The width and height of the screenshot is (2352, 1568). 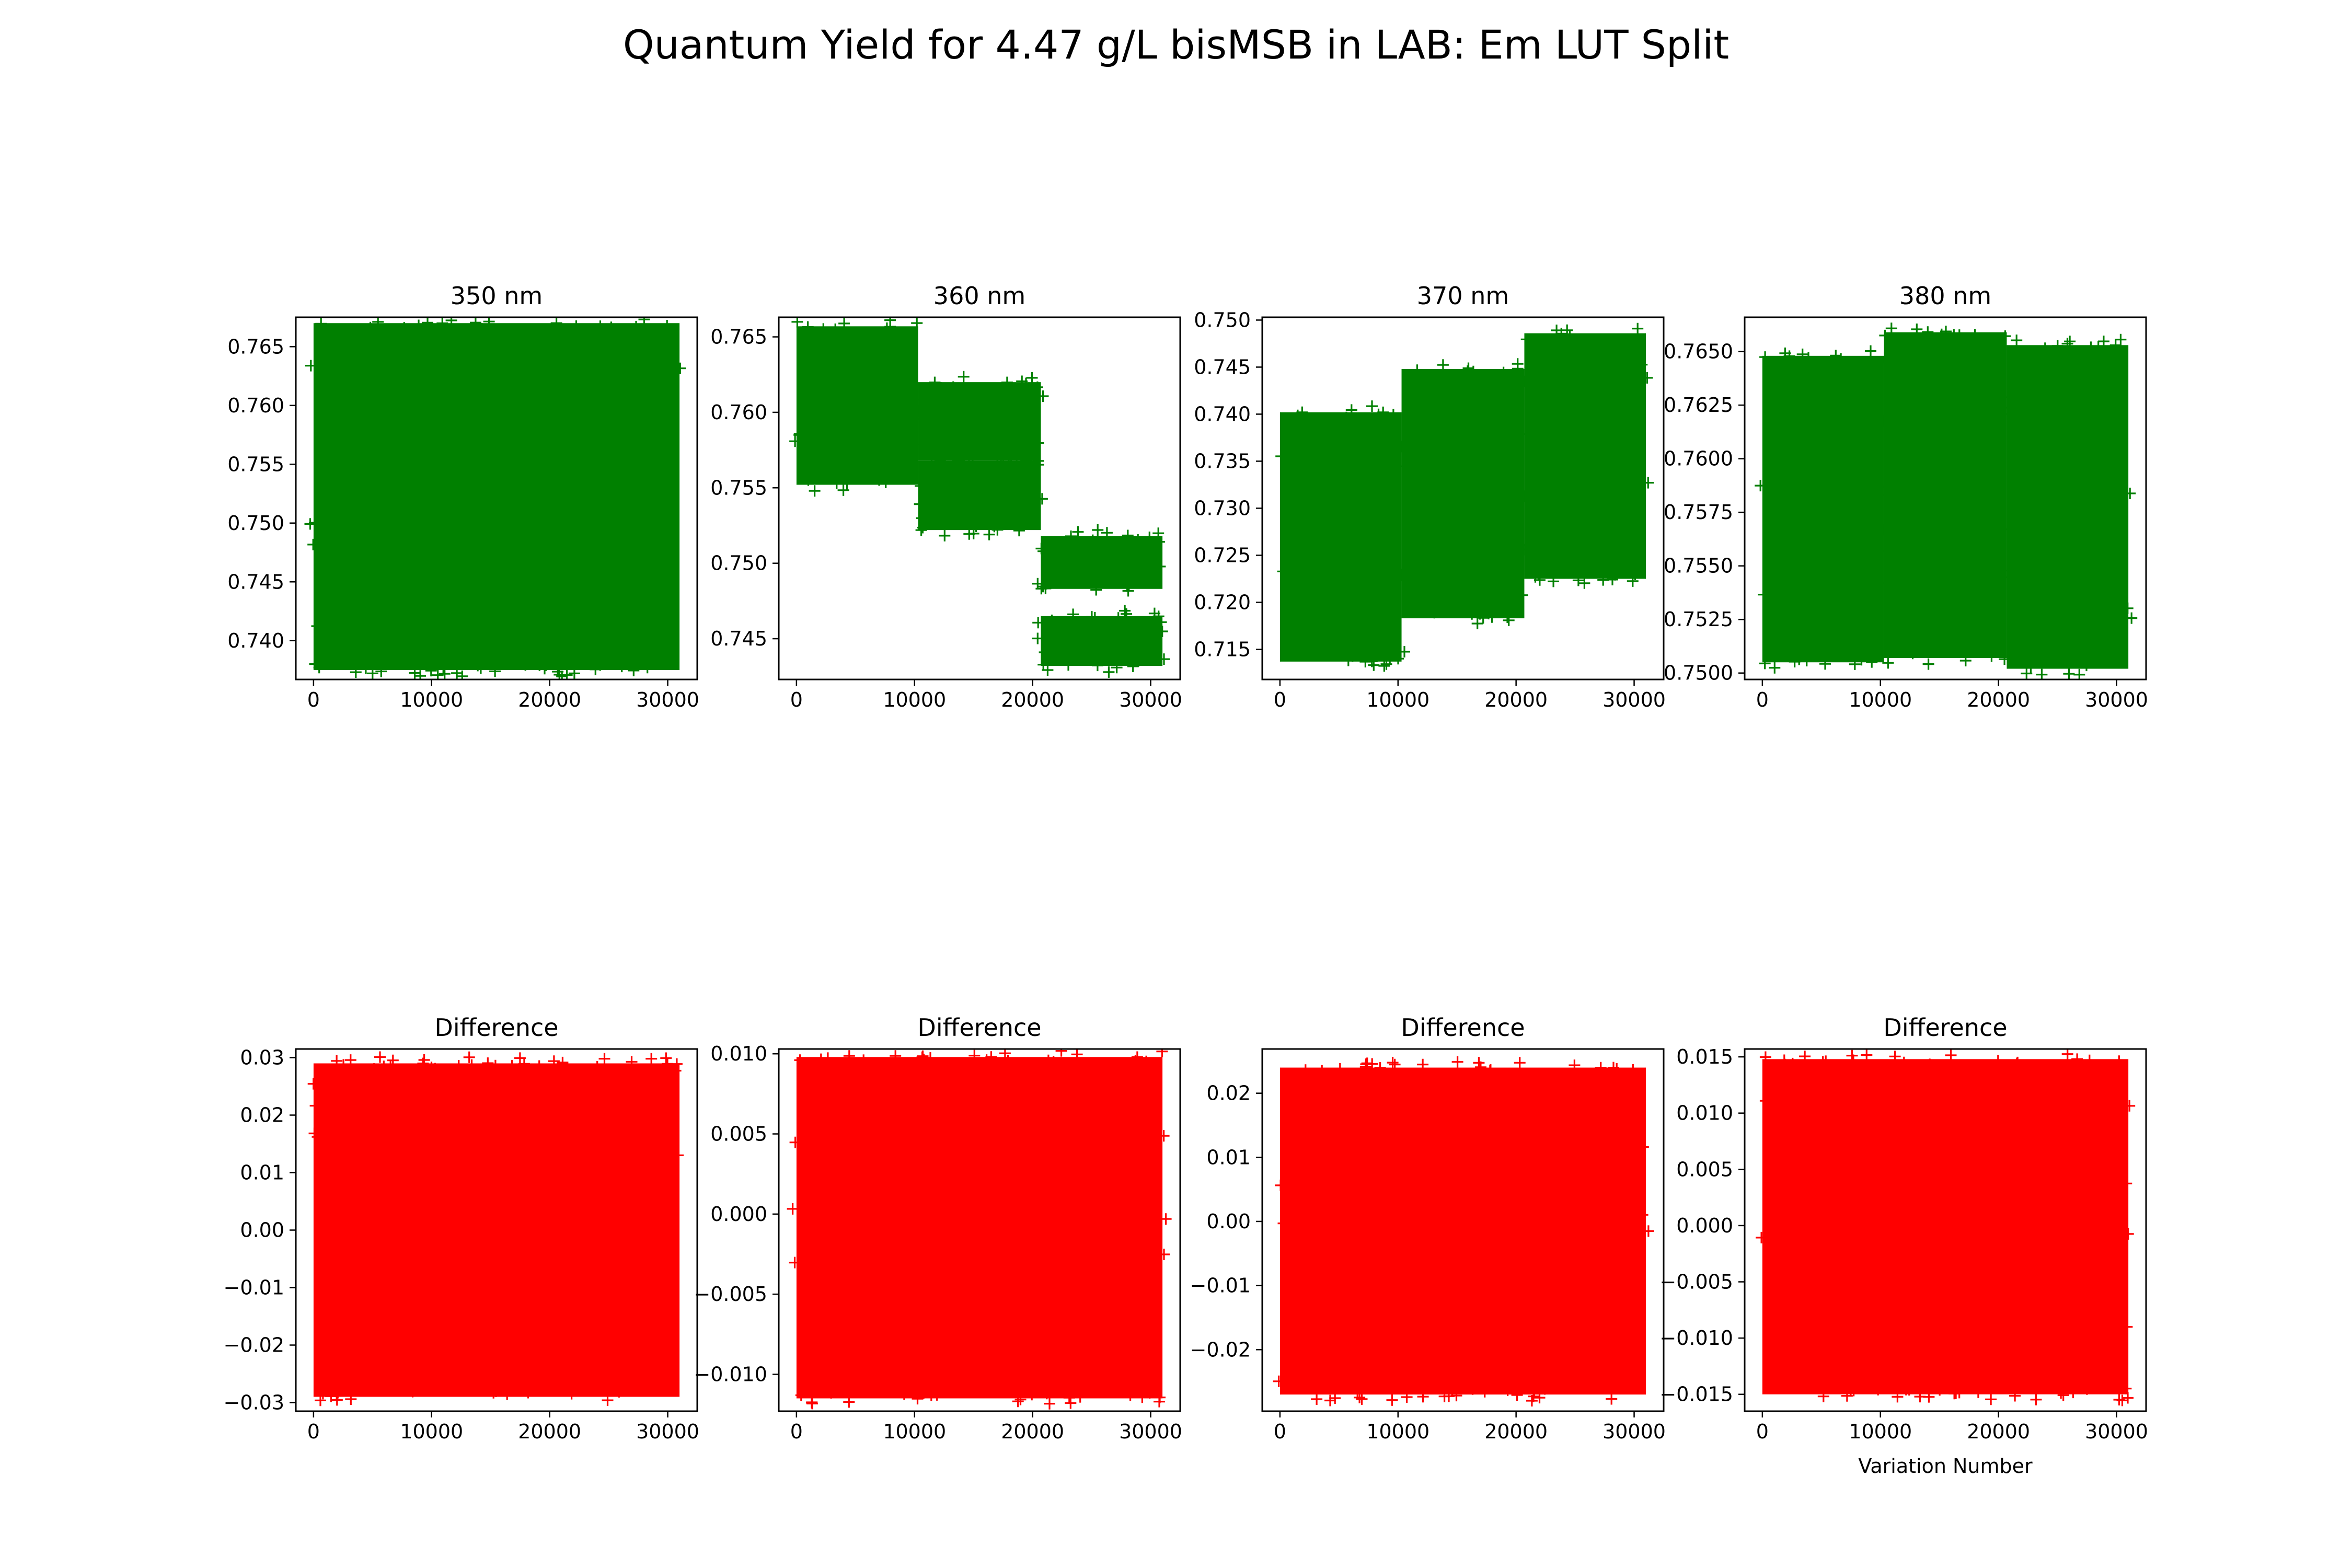 What do you see at coordinates (1698, 566) in the screenshot?
I see `y-tick-label: 0.7550` at bounding box center [1698, 566].